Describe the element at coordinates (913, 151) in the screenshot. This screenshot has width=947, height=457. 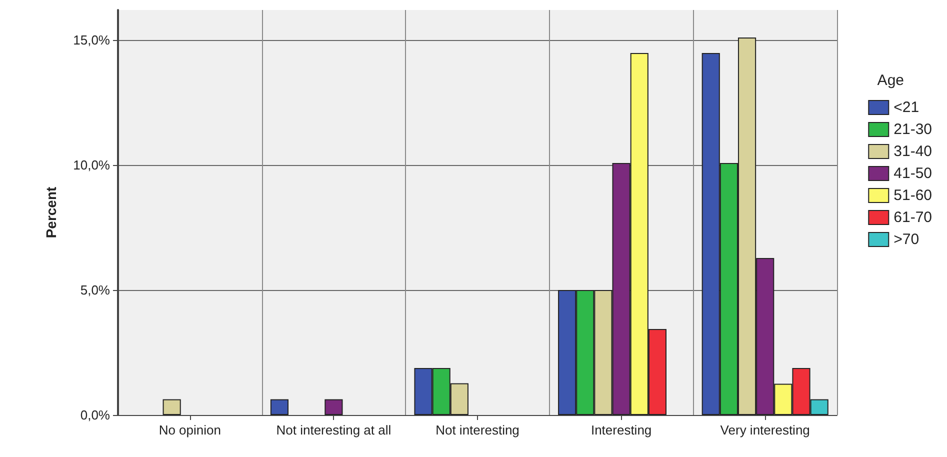
I see `legend-label: 31-40` at that location.